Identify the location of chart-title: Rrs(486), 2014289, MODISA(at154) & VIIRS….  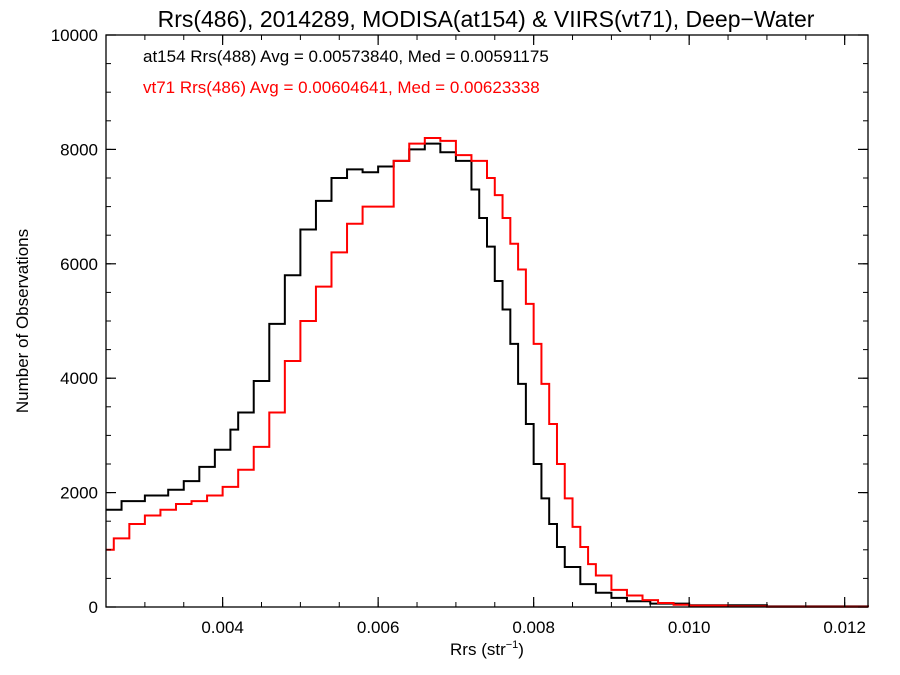
(486, 19).